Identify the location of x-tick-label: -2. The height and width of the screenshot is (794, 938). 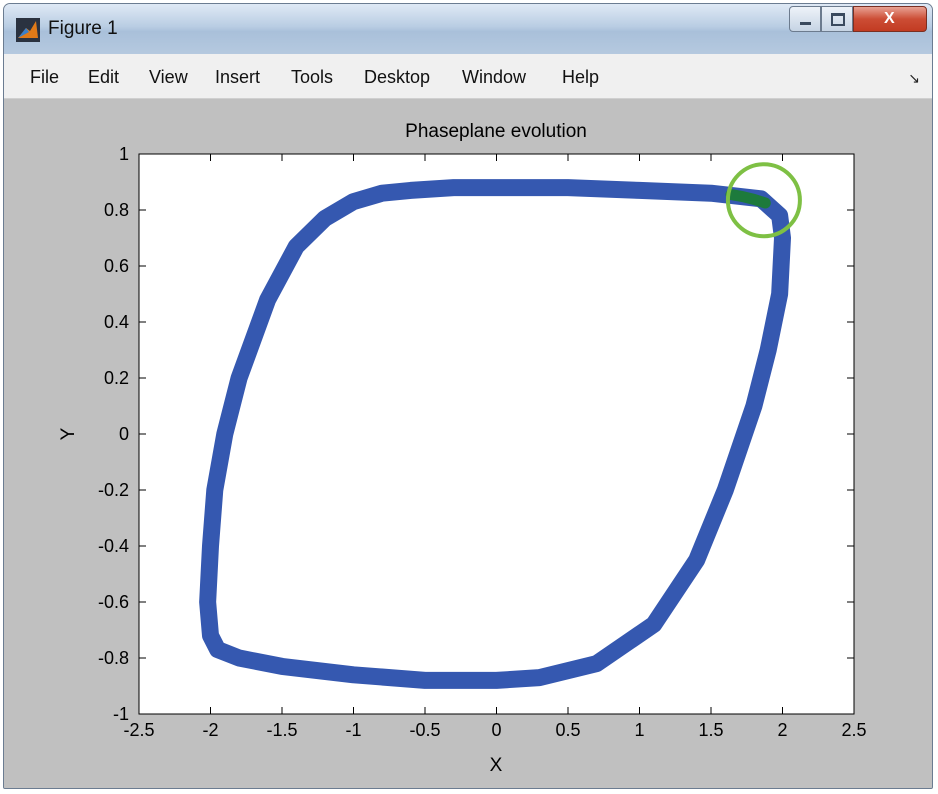
(210, 730).